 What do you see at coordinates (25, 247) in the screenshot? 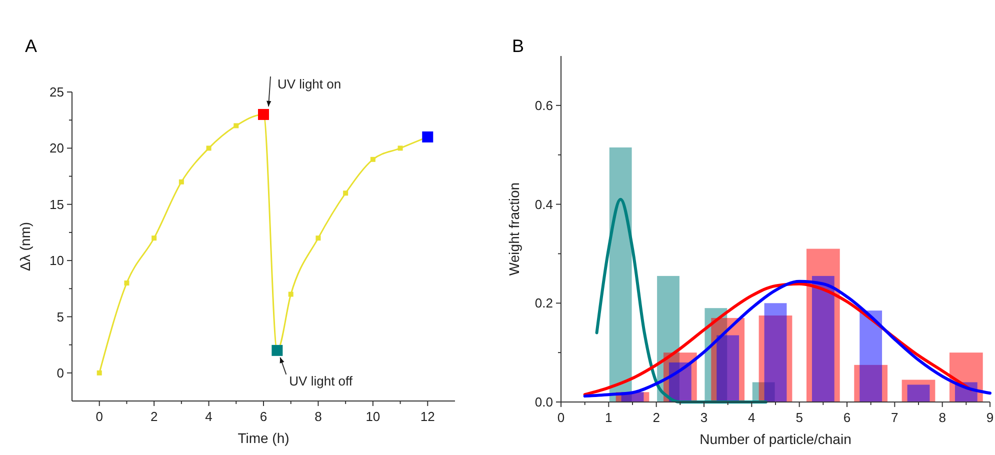
I see `y-axis-title: Δλ (nm)` at bounding box center [25, 247].